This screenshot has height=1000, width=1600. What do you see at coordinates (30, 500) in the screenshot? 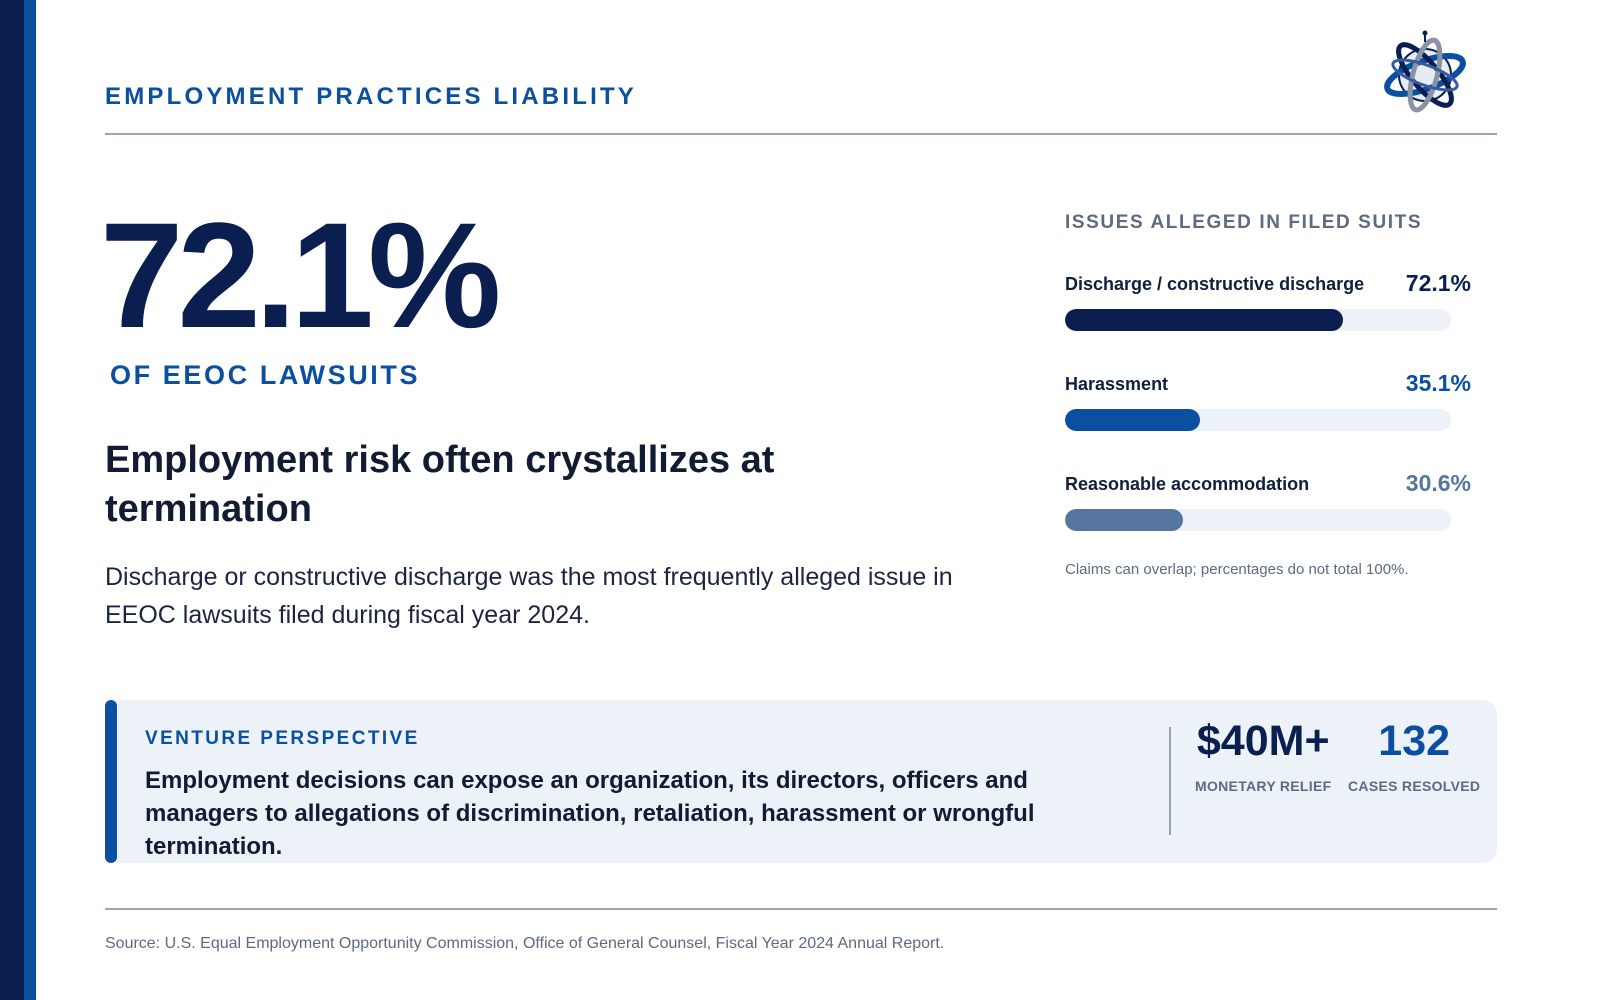
I see `side-accent-bar-light` at bounding box center [30, 500].